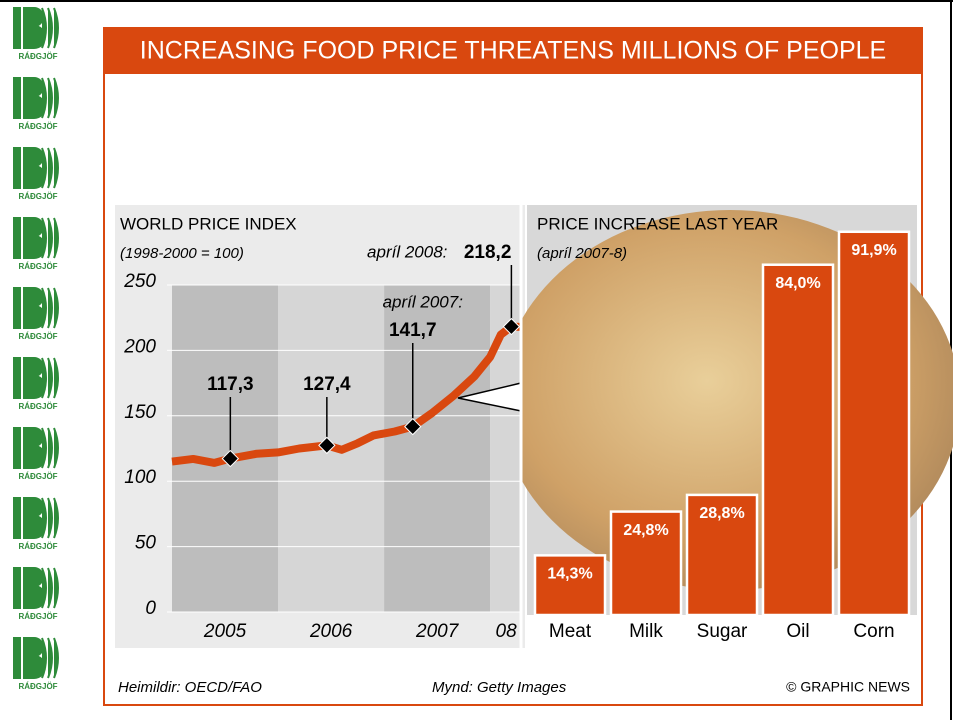 Image resolution: width=953 pixels, height=720 pixels. I want to click on annotation-prefix: apríl 2008:, so click(407, 251).